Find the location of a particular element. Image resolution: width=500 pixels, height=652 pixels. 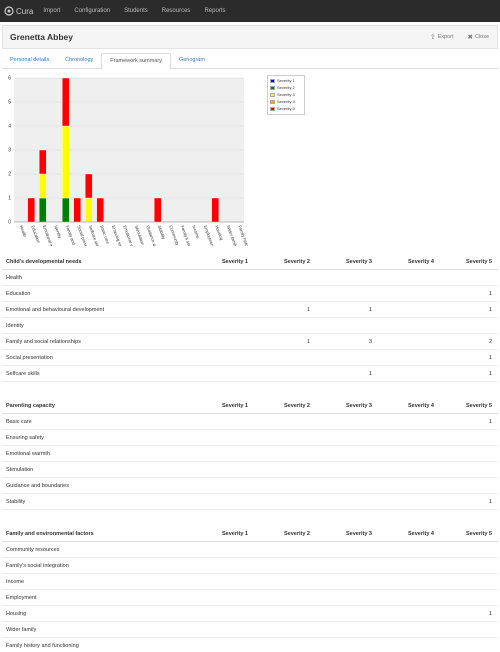

x-tick-label: Stimulation is located at coordinates (140, 235).